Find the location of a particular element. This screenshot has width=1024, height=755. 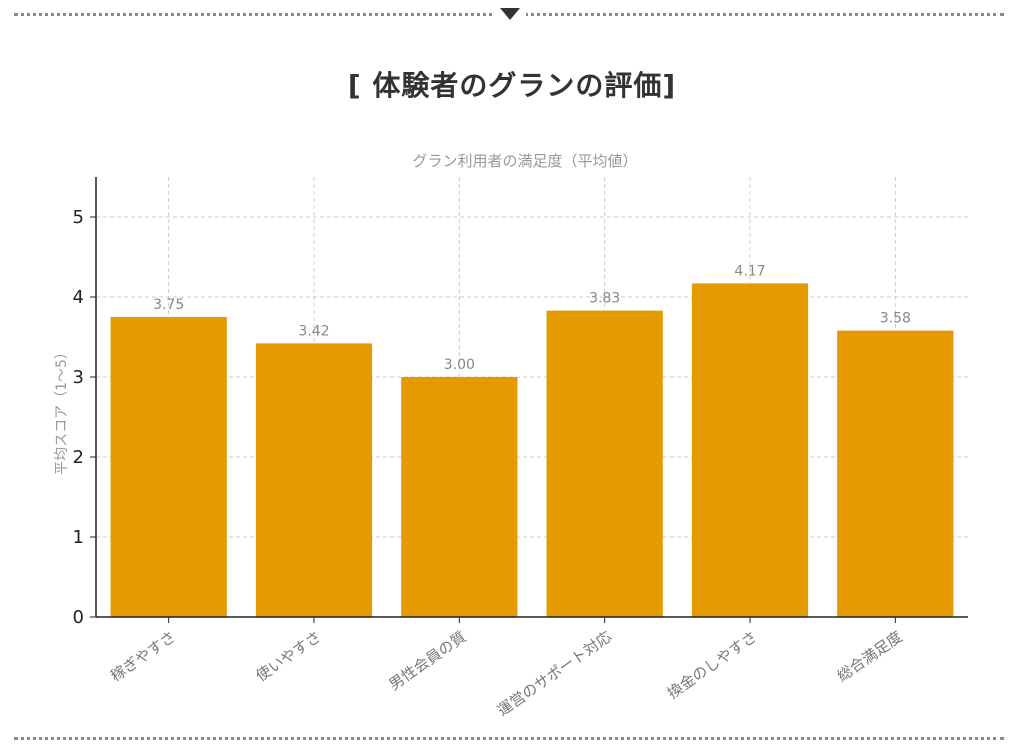

y-tick-label: 1 is located at coordinates (78, 537).